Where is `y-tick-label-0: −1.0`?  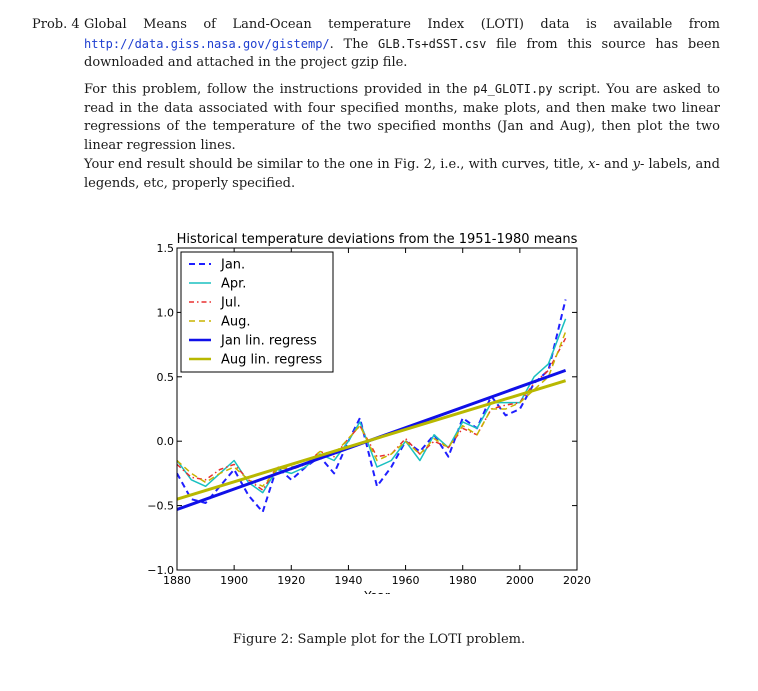
y-tick-label-0: −1.0 is located at coordinates (160, 570).